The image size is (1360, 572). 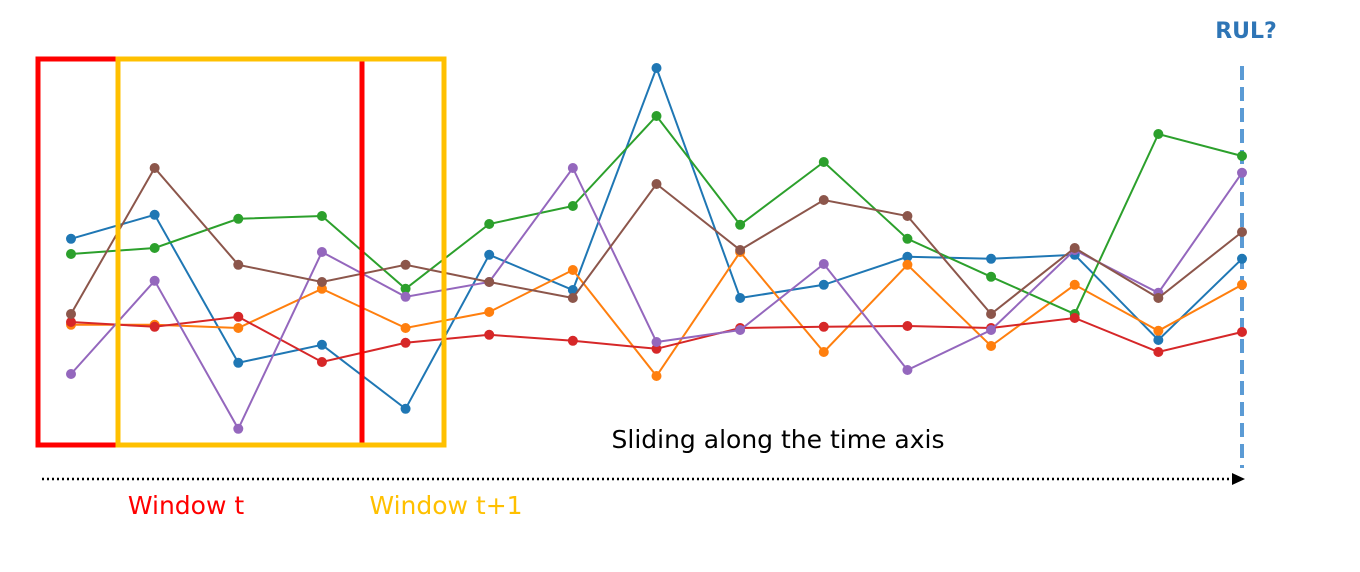 What do you see at coordinates (1238, 479) in the screenshot?
I see `arrow-head` at bounding box center [1238, 479].